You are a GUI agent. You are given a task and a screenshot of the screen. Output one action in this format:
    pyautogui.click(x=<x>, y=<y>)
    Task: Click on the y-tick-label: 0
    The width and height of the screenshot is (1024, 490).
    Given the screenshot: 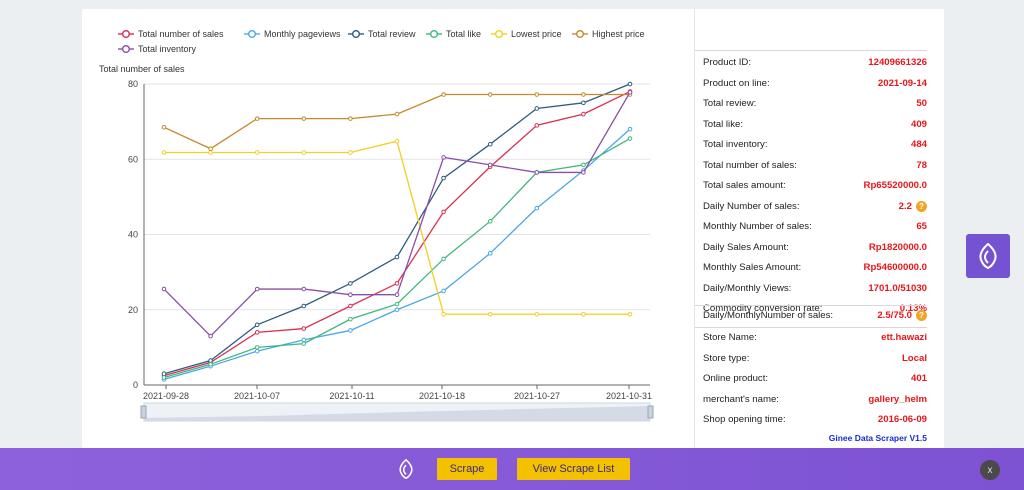 What is the action you would take?
    pyautogui.click(x=135, y=385)
    